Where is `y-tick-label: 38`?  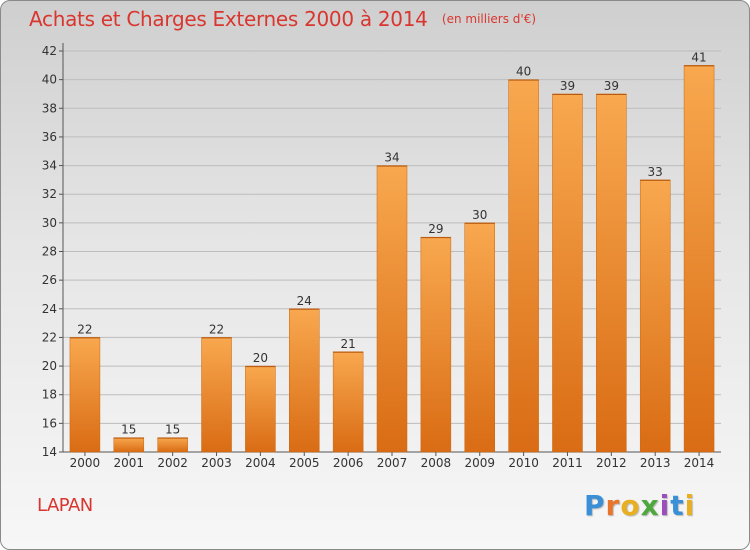
y-tick-label: 38 is located at coordinates (49, 108).